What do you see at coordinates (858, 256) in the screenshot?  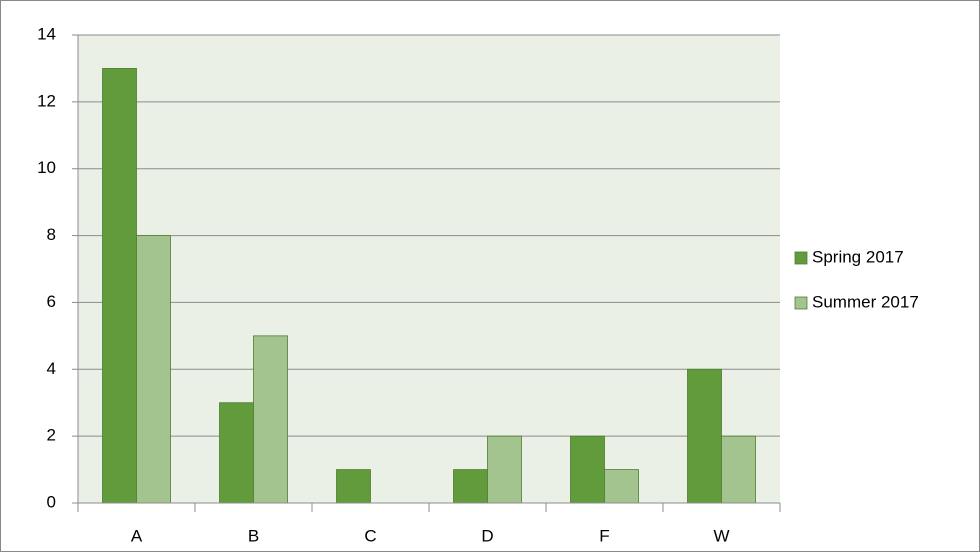 I see `legend-label: Spring 2017` at bounding box center [858, 256].